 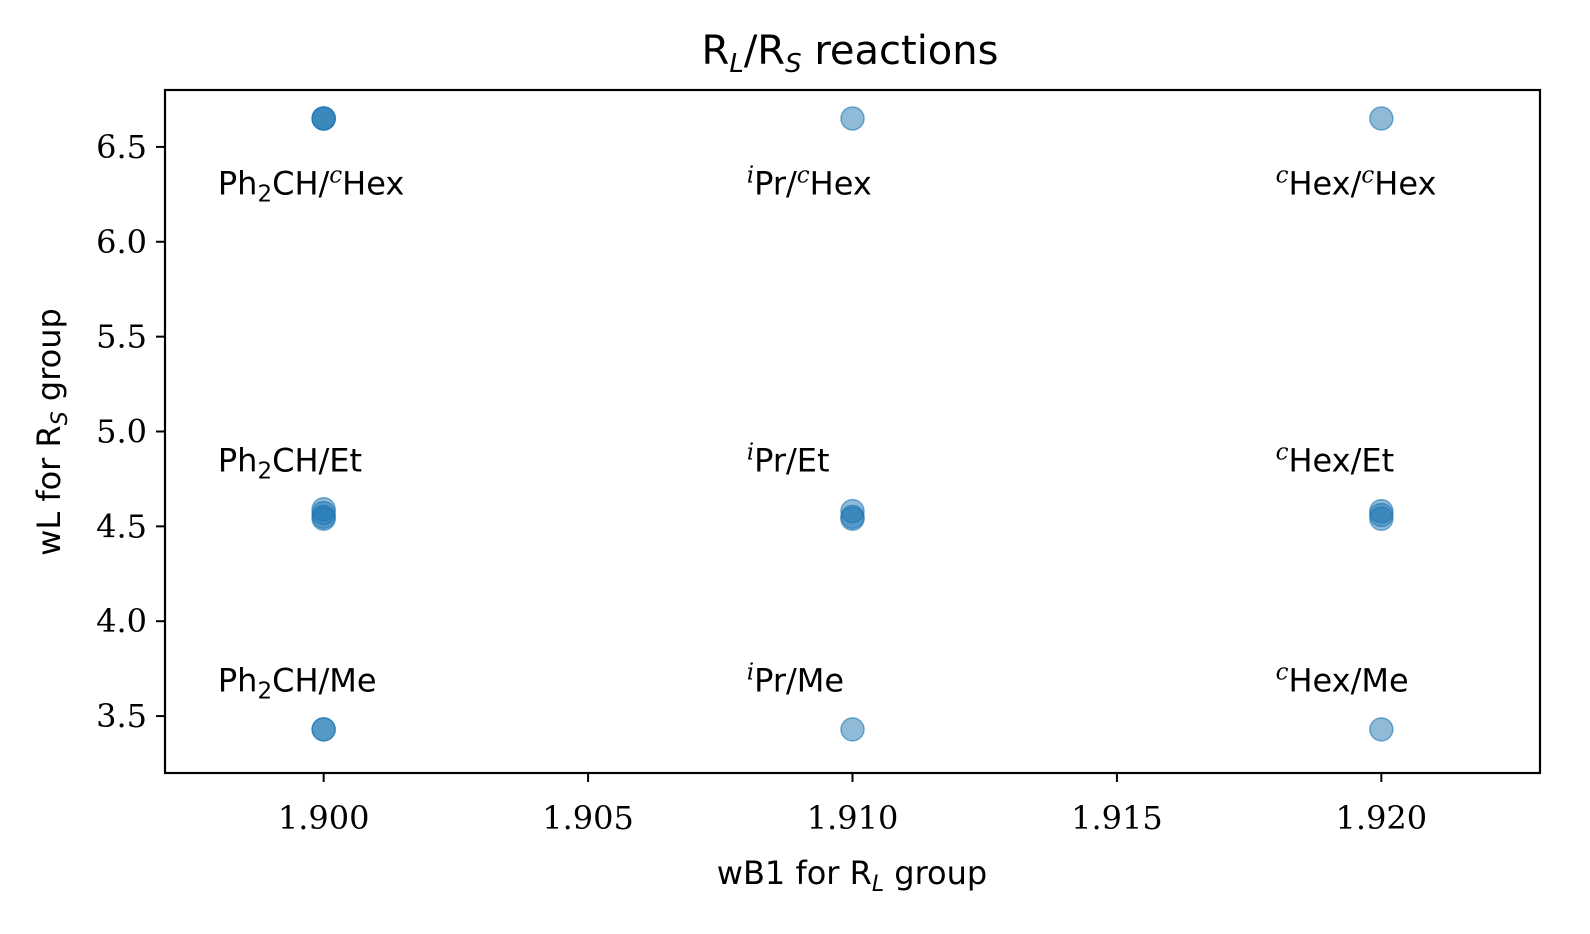 I want to click on point-label: Ph2CH/Et, so click(x=290, y=462).